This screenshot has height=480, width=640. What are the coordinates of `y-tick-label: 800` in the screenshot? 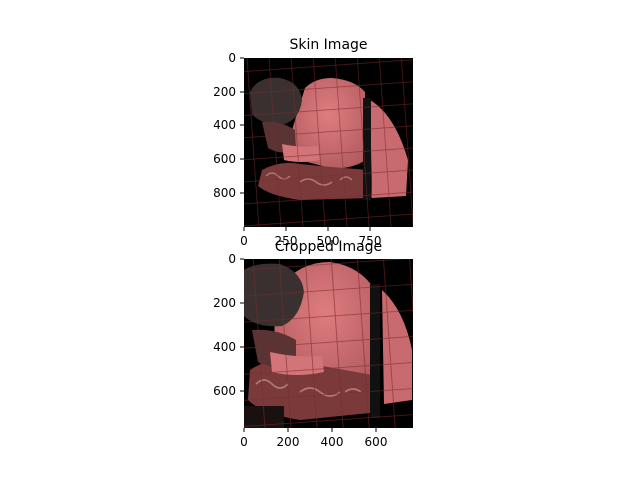 It's located at (224, 193).